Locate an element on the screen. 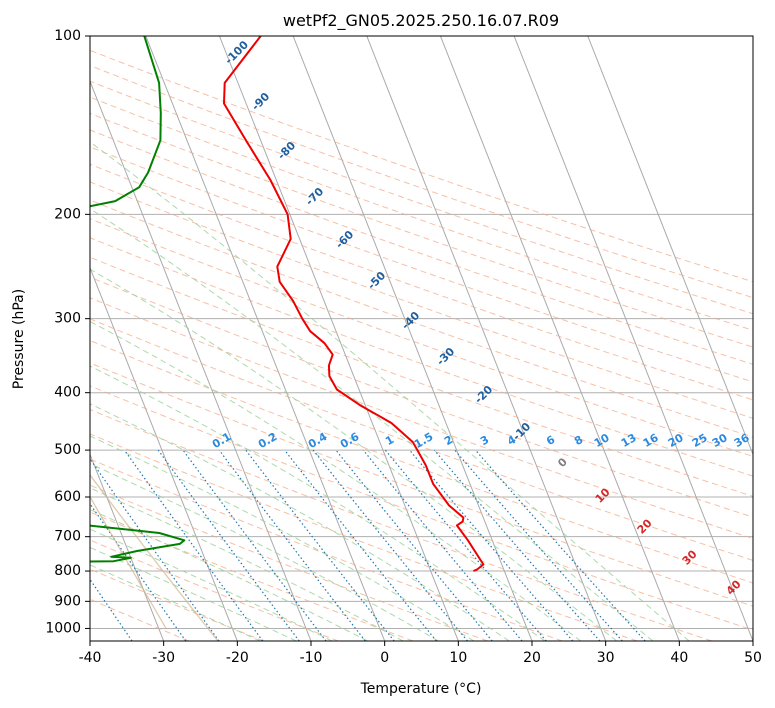 The width and height of the screenshot is (775, 708). y-tick-label: 200 is located at coordinates (67, 214).